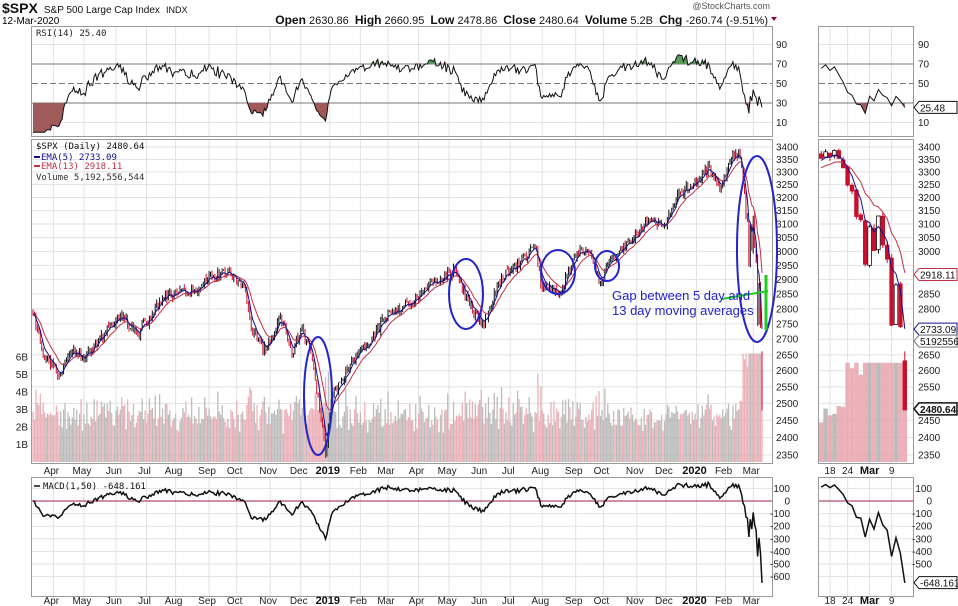  What do you see at coordinates (782, 104) in the screenshot?
I see `rsi-tick-label: 30` at bounding box center [782, 104].